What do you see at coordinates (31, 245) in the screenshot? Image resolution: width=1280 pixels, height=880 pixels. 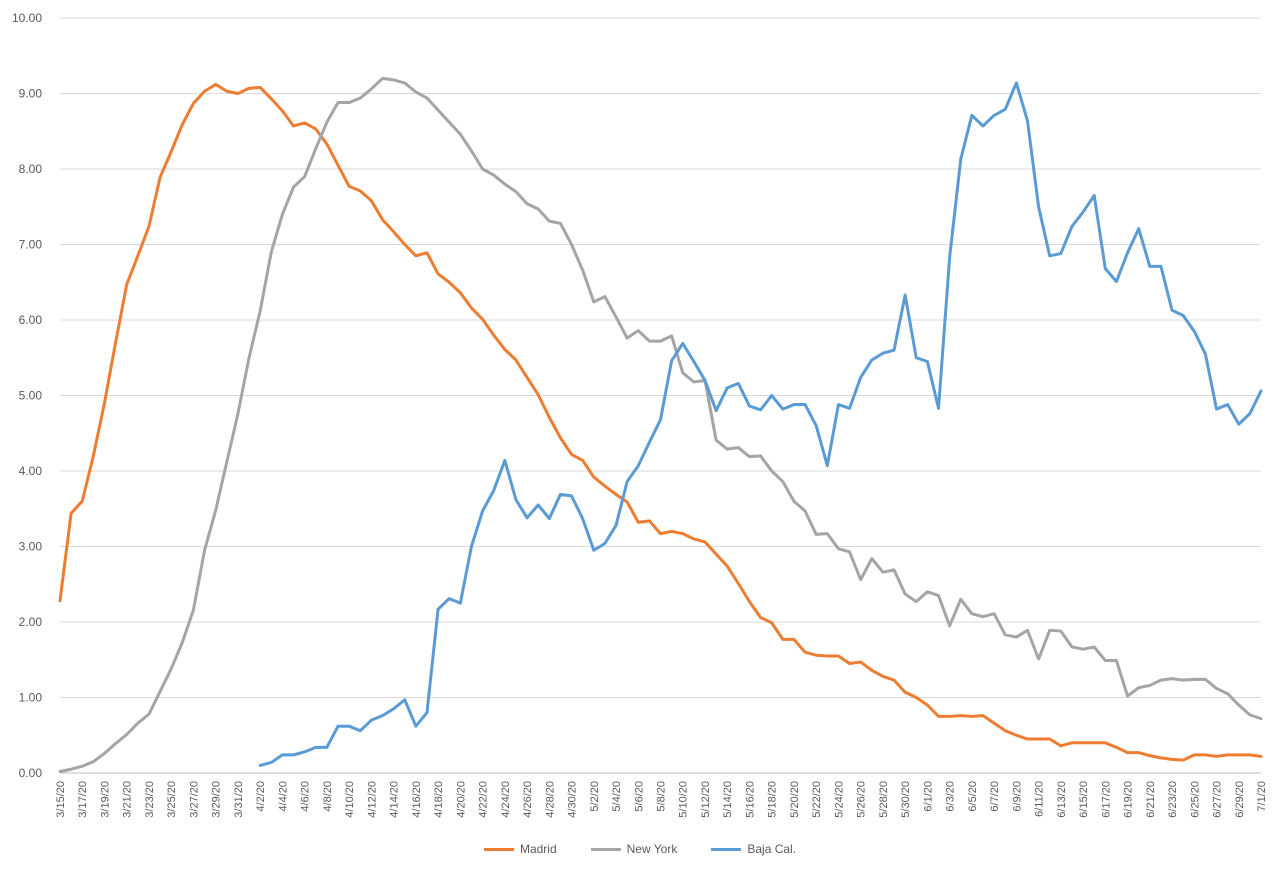 I see `y-tick-label: 7.00` at bounding box center [31, 245].